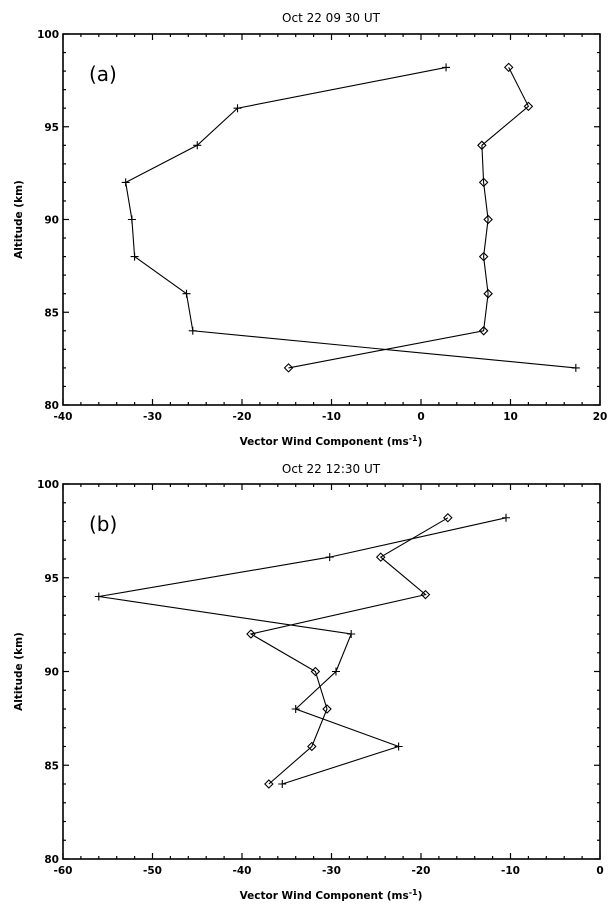 Image resolution: width=610 pixels, height=905 pixels. I want to click on panel-label: (a), so click(103, 74).